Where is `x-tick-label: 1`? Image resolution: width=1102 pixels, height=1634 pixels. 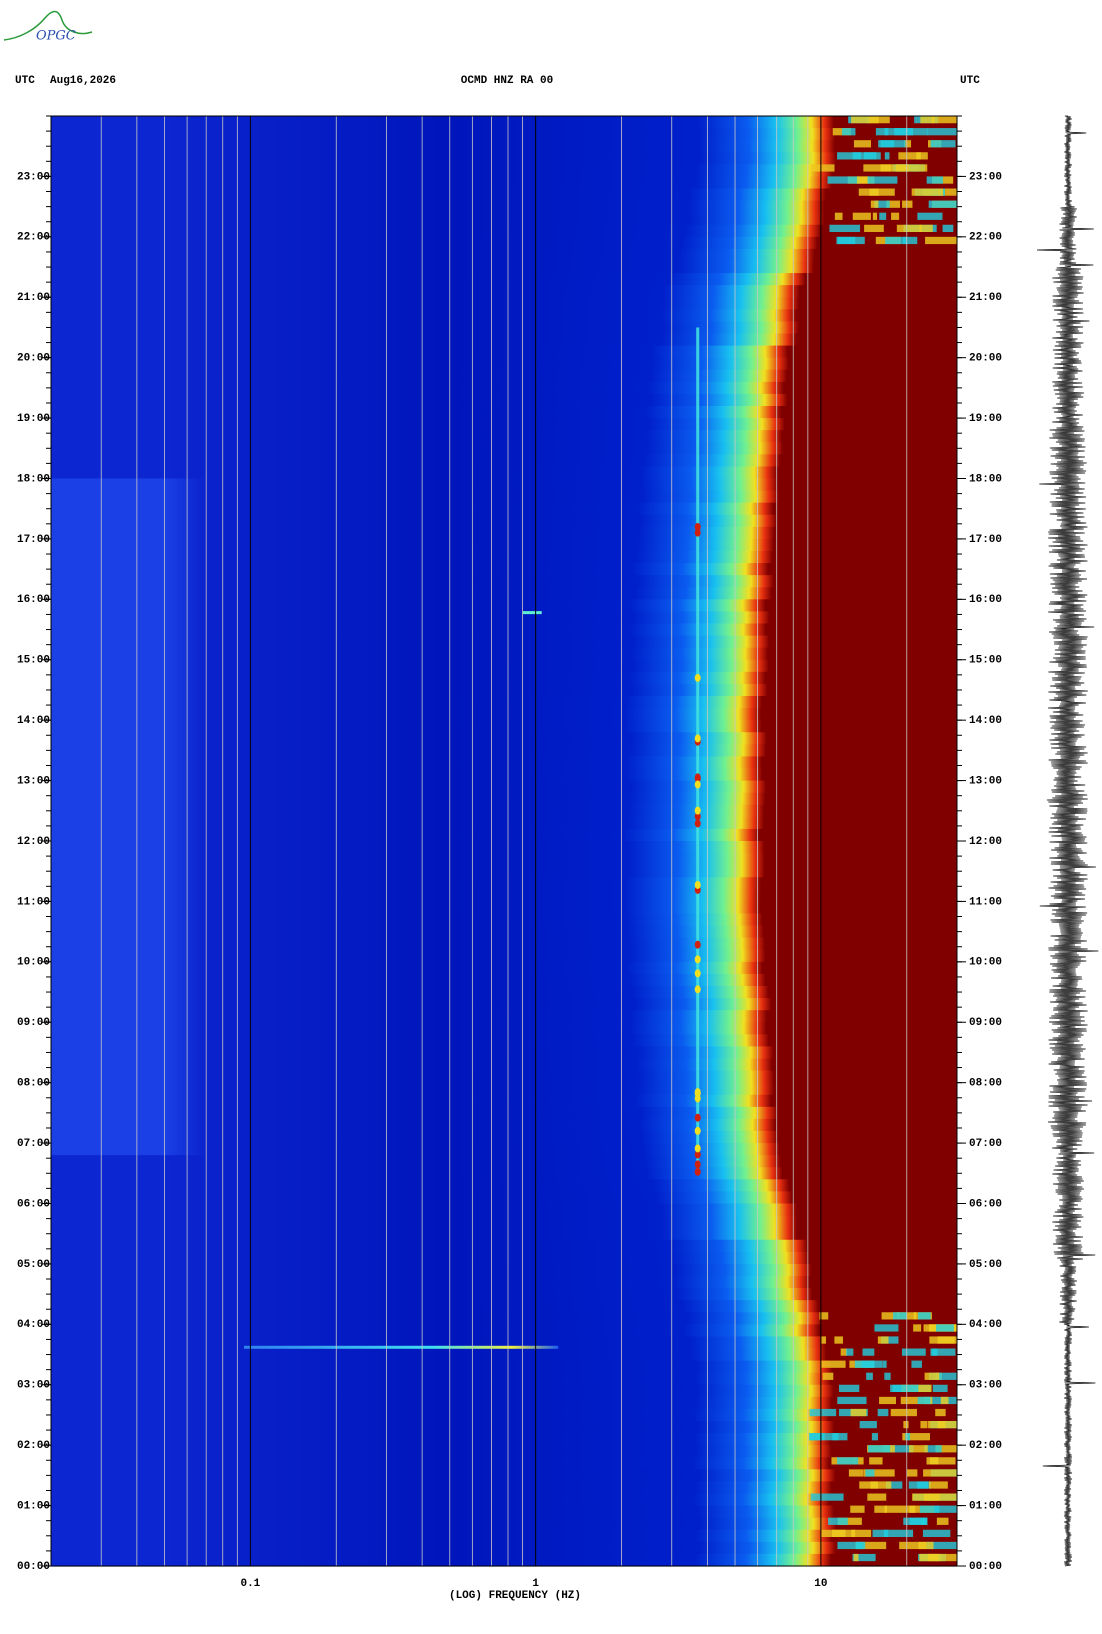 x-tick-label: 1 is located at coordinates (535, 1584).